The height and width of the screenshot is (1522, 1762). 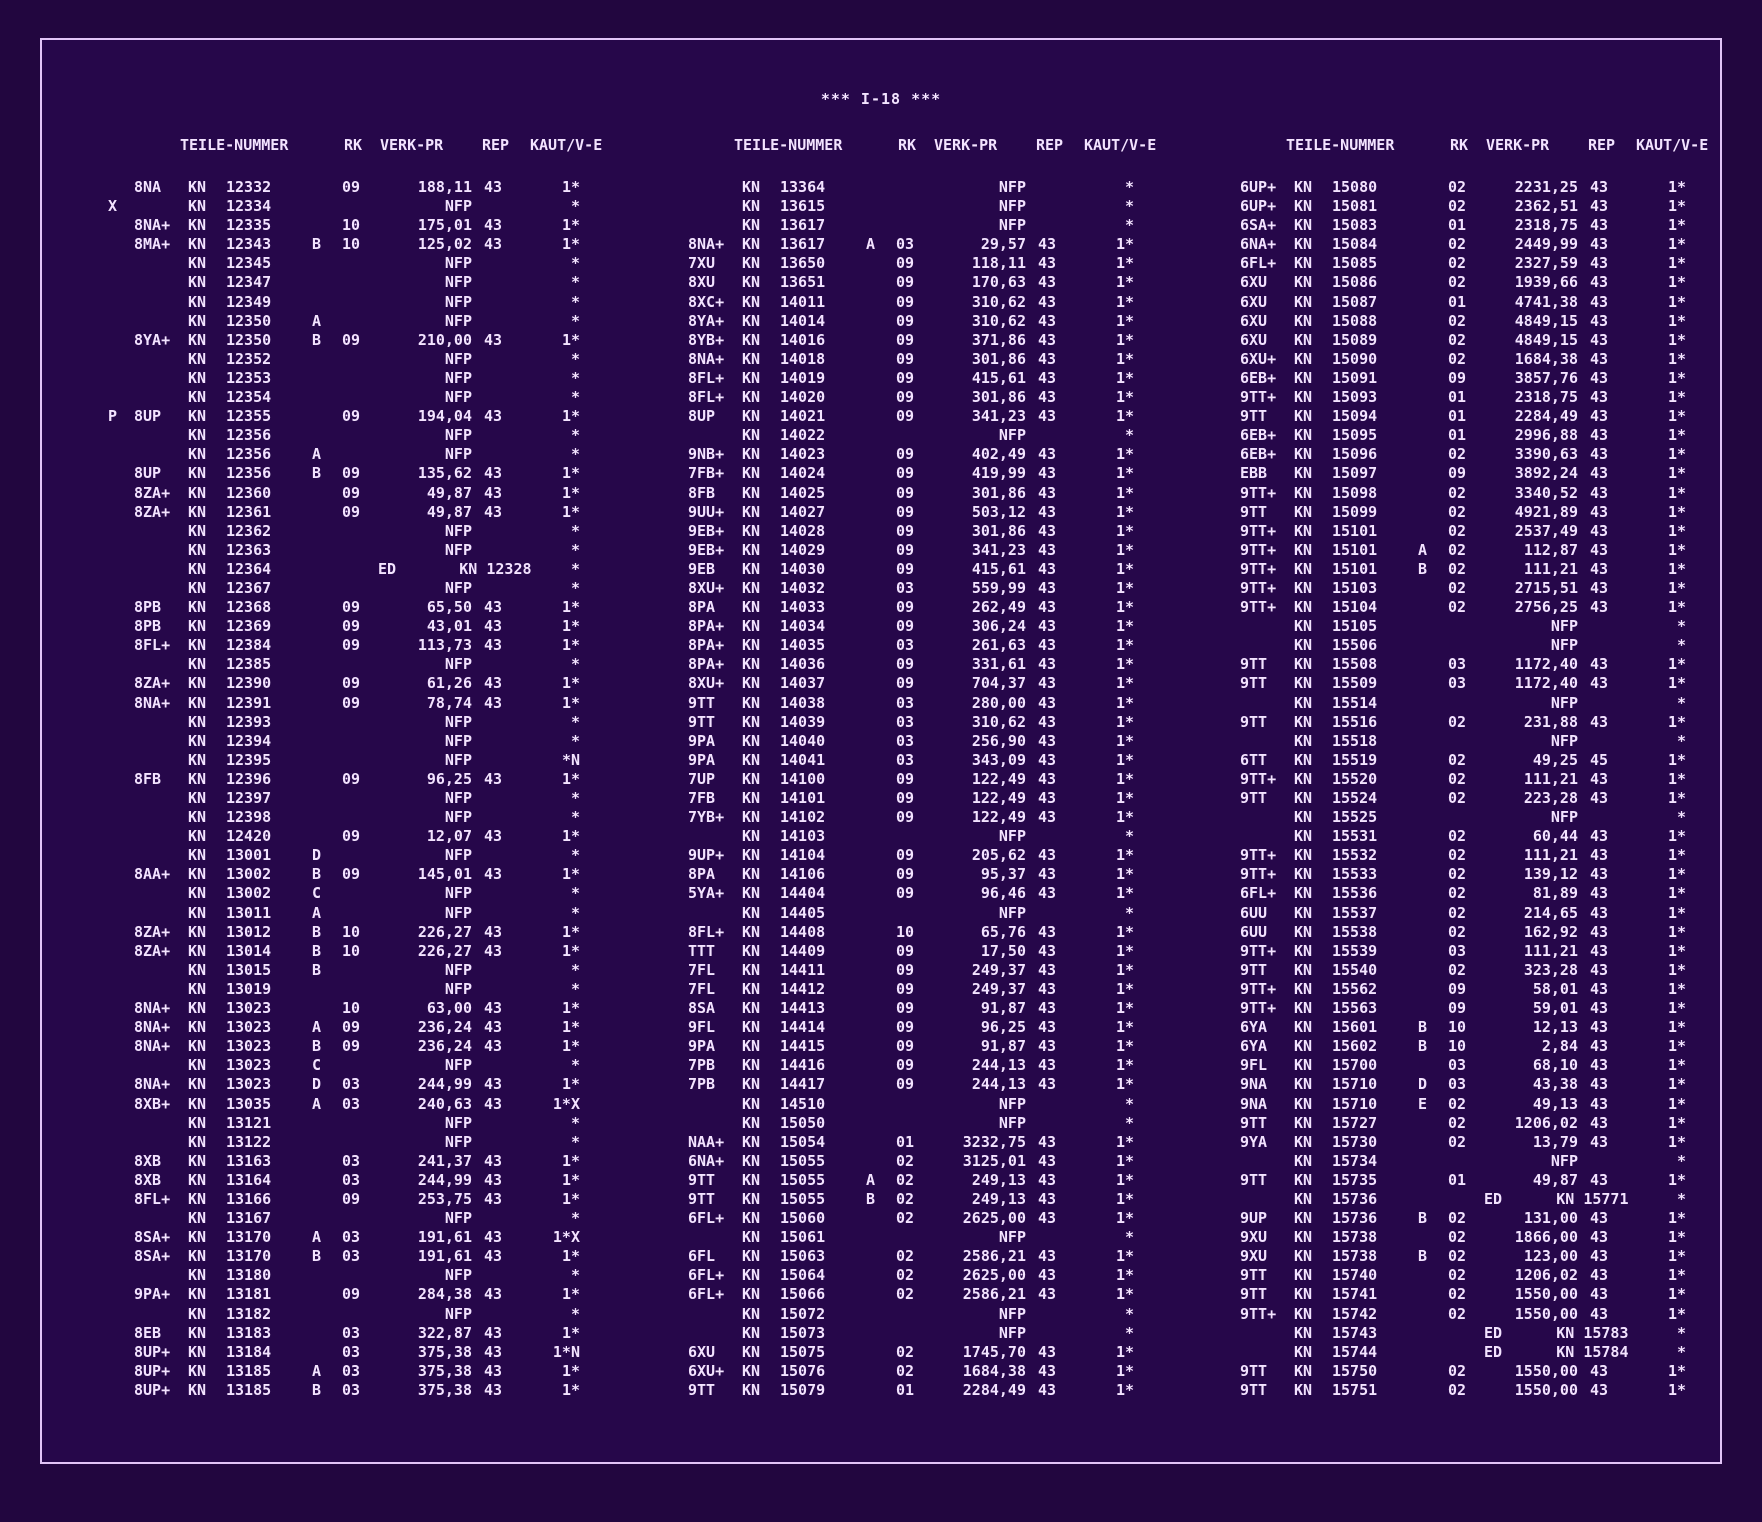 What do you see at coordinates (330, 798) in the screenshot?
I see `table-row: KN 12397 NFP *` at bounding box center [330, 798].